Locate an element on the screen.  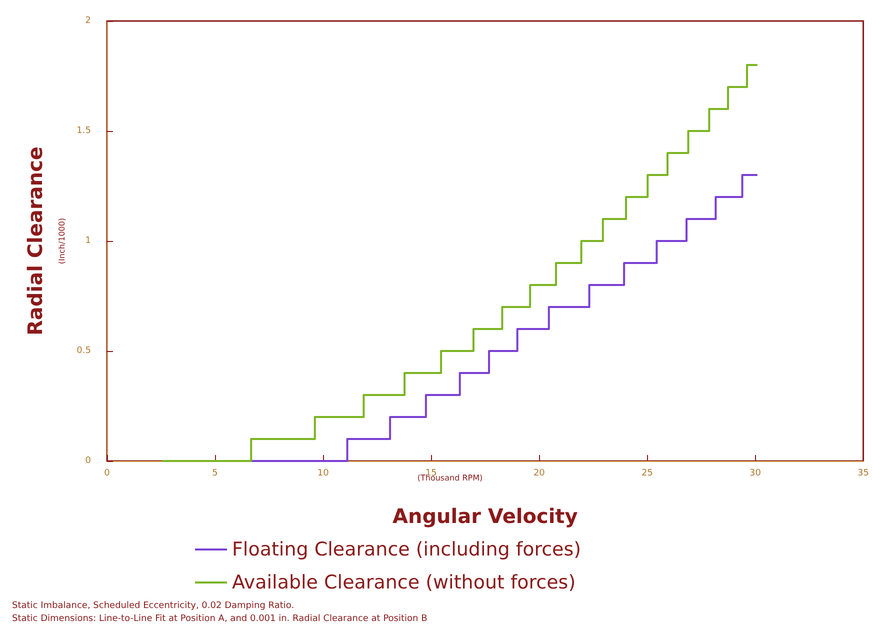
x-tick-label: 5 is located at coordinates (215, 473).